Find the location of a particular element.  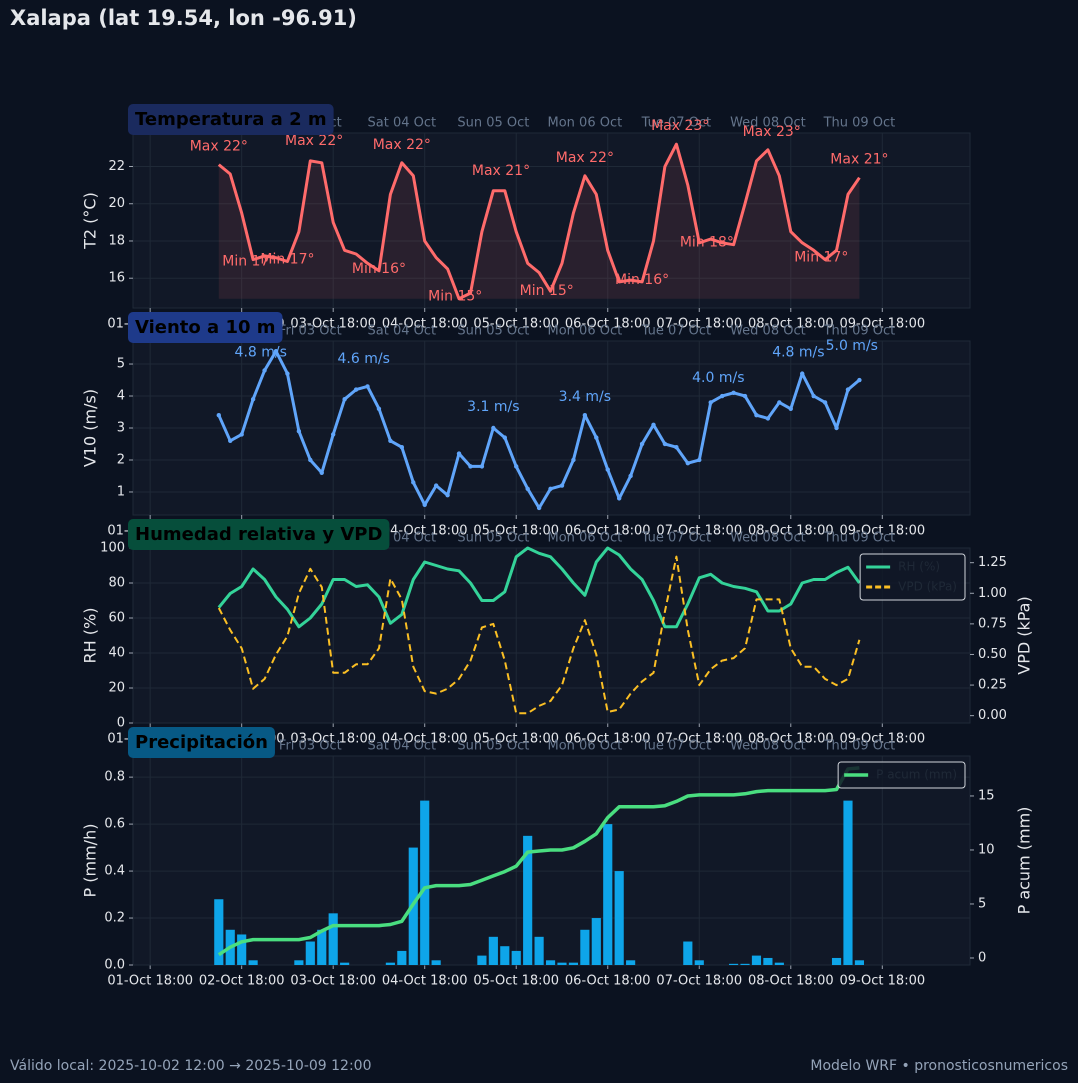

panel-title: Viento a 10 m is located at coordinates (205, 327).